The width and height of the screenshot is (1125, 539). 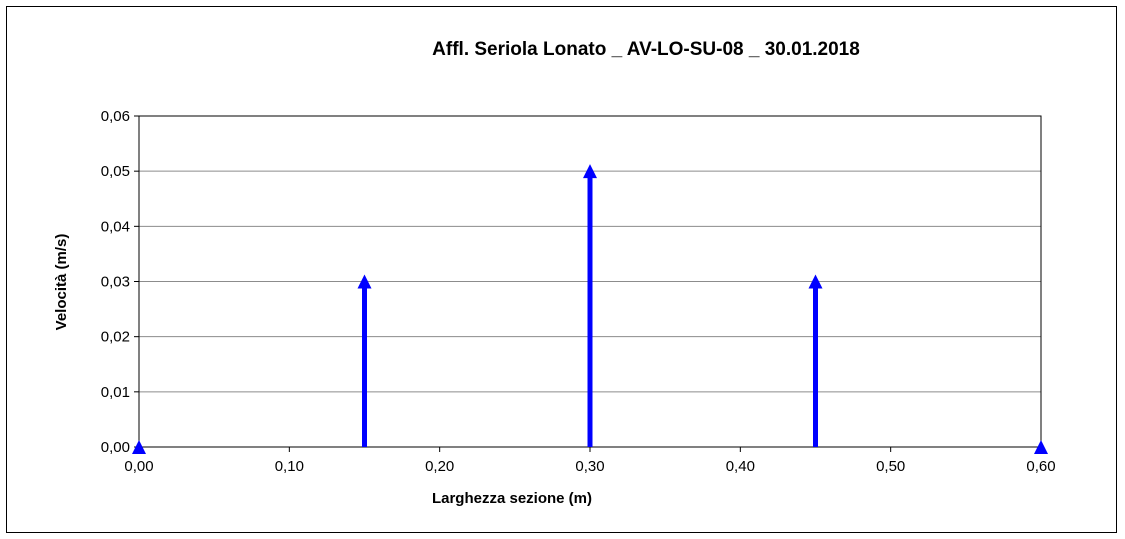 What do you see at coordinates (589, 466) in the screenshot?
I see `x-tick-label: 0,30` at bounding box center [589, 466].